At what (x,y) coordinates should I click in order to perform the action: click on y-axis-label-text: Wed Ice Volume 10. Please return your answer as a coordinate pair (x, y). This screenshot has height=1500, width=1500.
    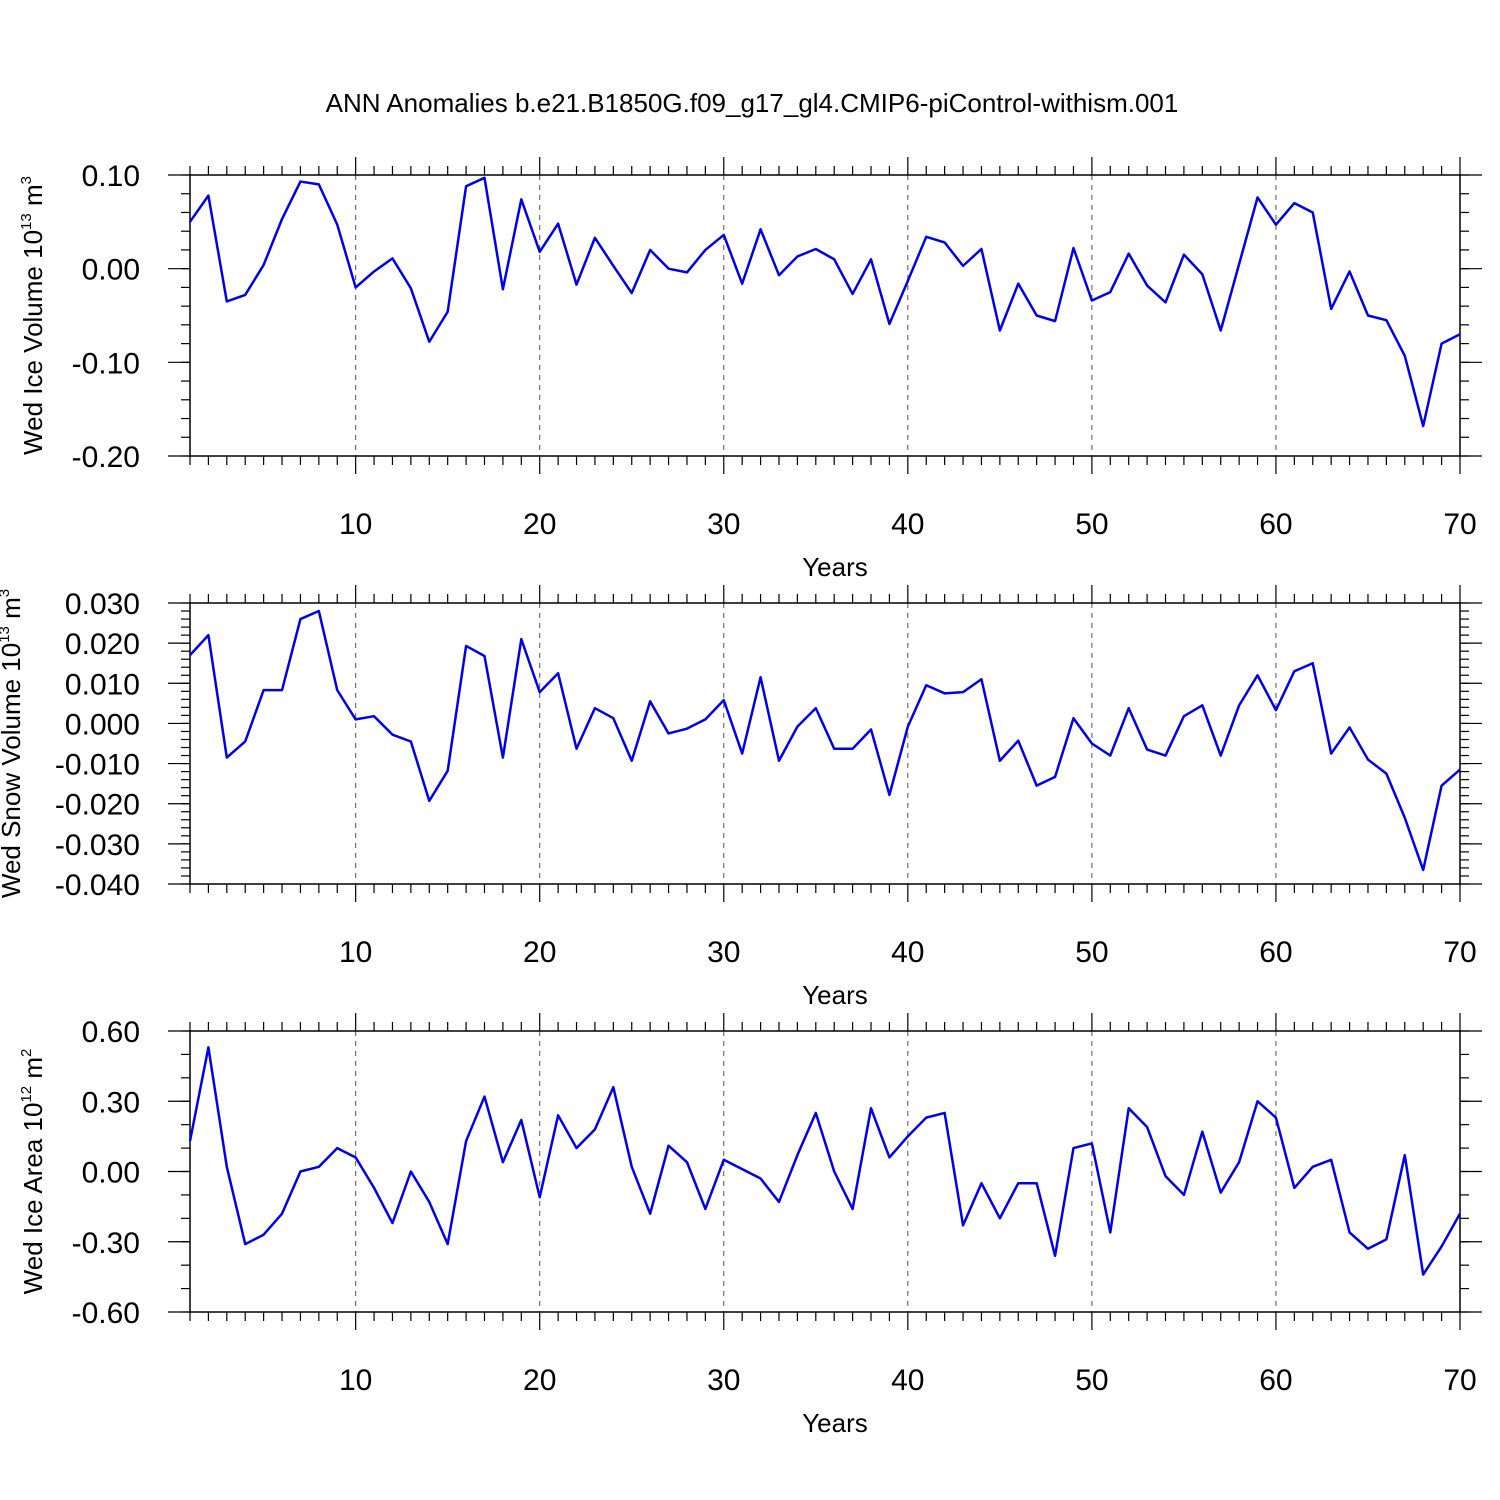
    Looking at the image, I should click on (33, 342).